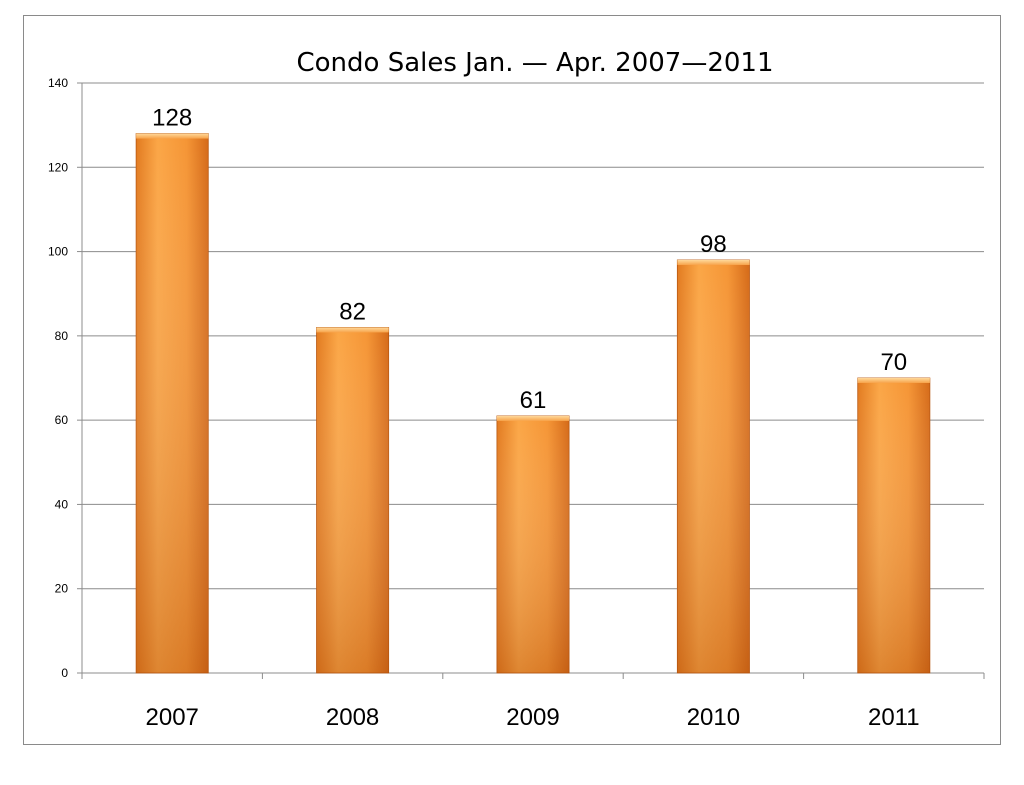  Describe the element at coordinates (893, 362) in the screenshot. I see `data-label: 70` at that location.